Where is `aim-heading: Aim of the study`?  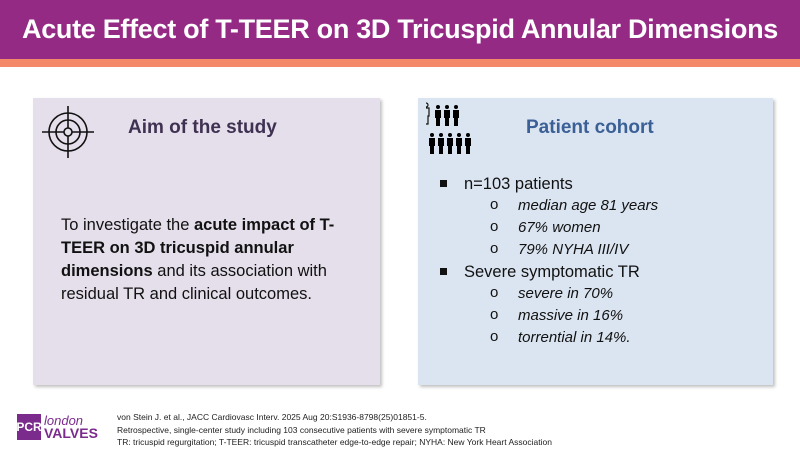 aim-heading: Aim of the study is located at coordinates (202, 127).